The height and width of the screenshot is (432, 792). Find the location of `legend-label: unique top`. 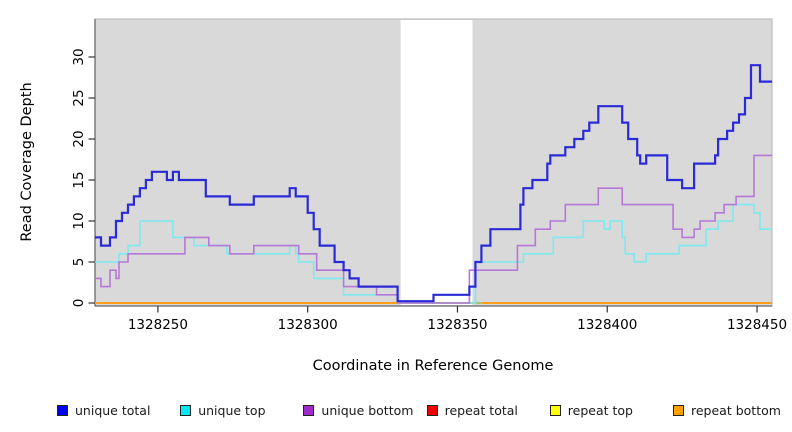

legend-label: unique top is located at coordinates (232, 410).